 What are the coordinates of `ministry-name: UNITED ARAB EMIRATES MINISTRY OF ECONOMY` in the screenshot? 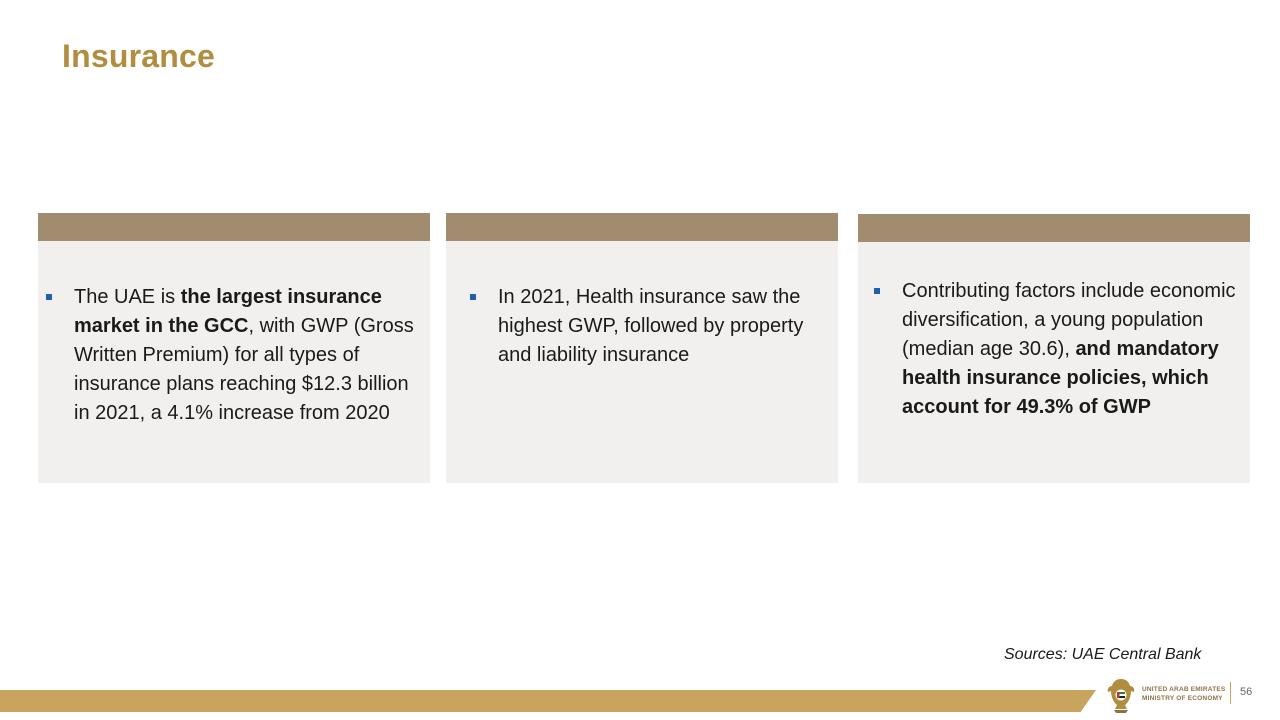 It's located at (1183, 694).